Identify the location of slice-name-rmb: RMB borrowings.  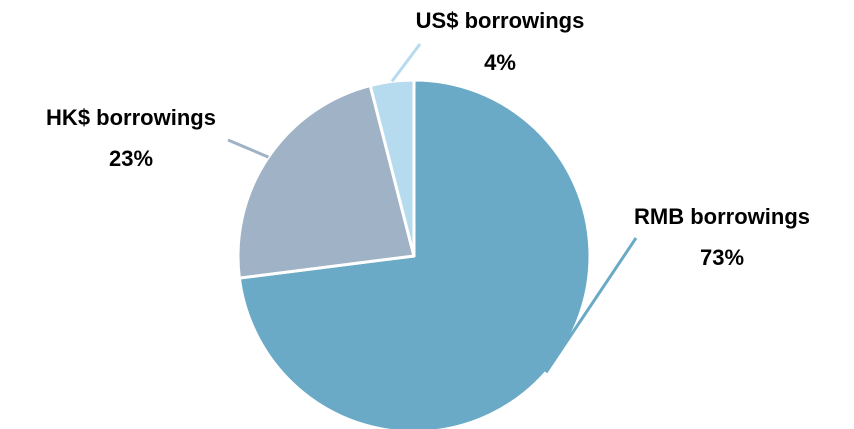
(722, 216).